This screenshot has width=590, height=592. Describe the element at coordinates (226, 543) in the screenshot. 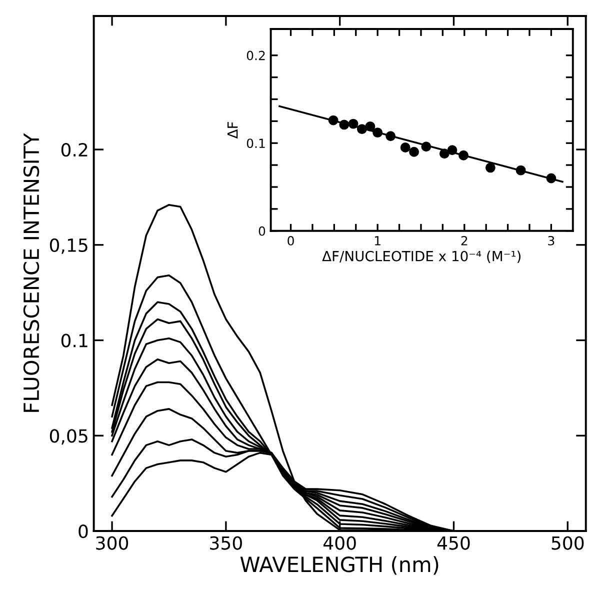

I see `x-tick-label: 350` at that location.